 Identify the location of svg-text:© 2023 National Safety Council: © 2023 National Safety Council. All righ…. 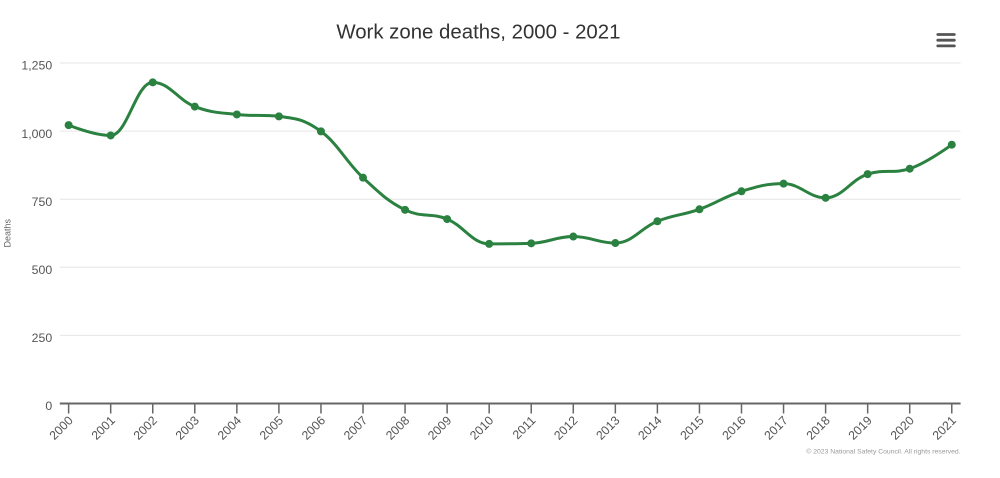
(883, 452).